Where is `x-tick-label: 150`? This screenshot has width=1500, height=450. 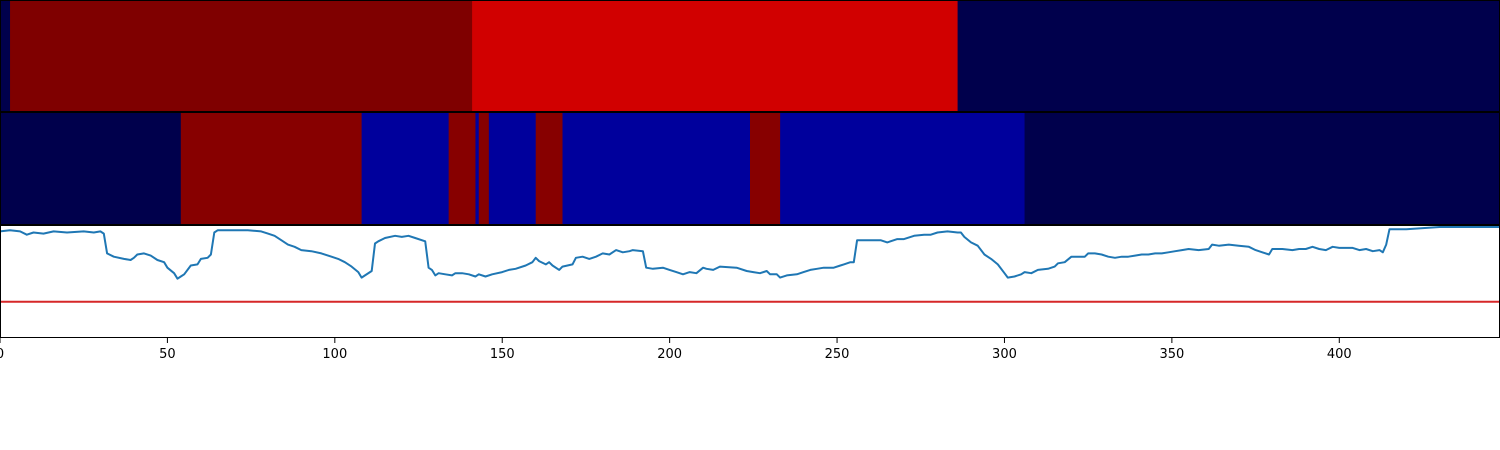
x-tick-label: 150 is located at coordinates (502, 354).